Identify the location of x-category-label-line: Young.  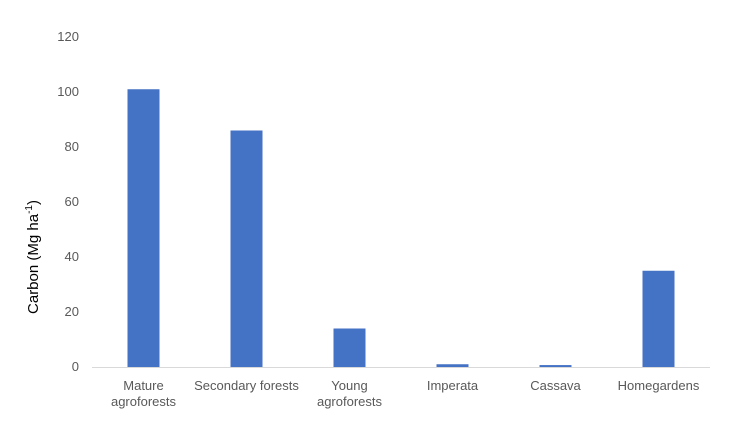
(349, 385).